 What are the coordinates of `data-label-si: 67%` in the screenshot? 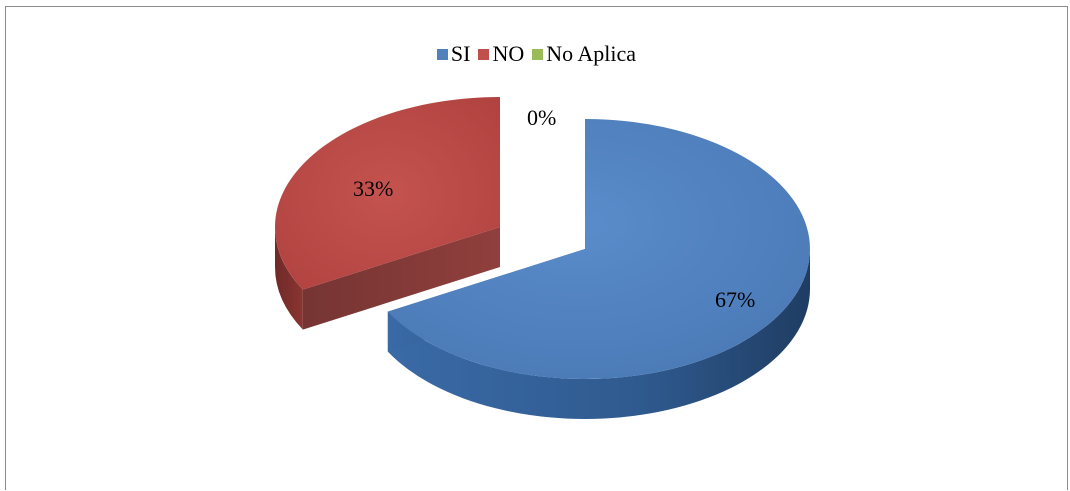 It's located at (735, 299).